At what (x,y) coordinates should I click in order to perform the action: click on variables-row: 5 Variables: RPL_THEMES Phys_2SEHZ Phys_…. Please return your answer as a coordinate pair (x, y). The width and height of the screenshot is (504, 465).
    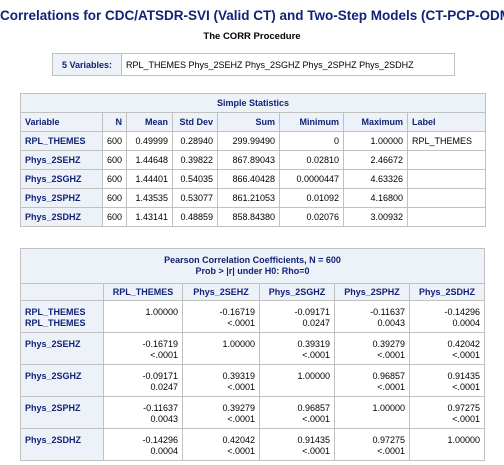
    Looking at the image, I should click on (253, 64).